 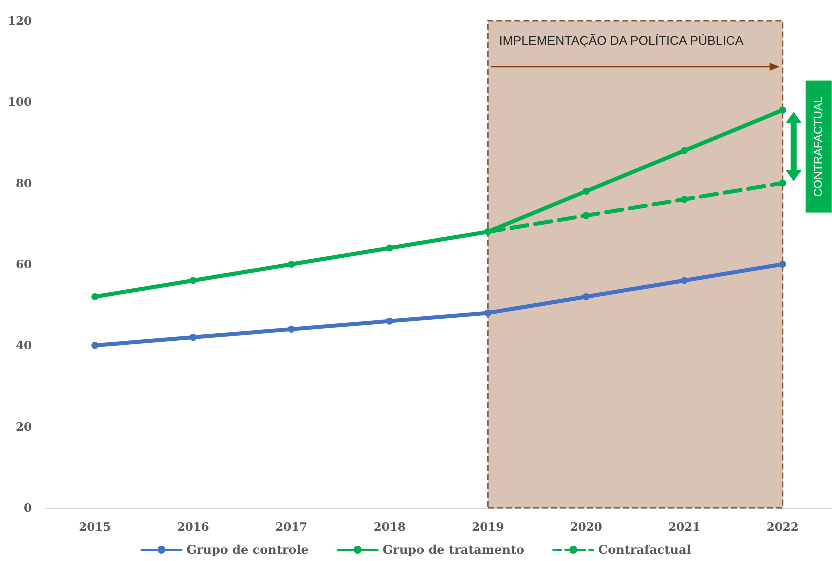 I want to click on annotation: CONTRAFACTUAL, so click(x=819, y=146).